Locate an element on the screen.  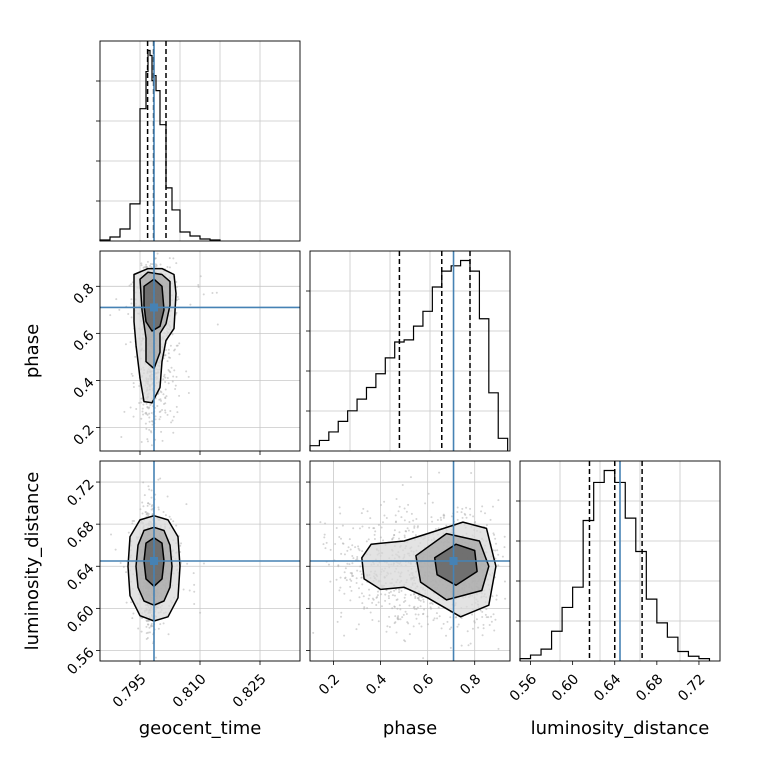
contours-scatter_luminosity_distance_vs_phase is located at coordinates (429, 569).